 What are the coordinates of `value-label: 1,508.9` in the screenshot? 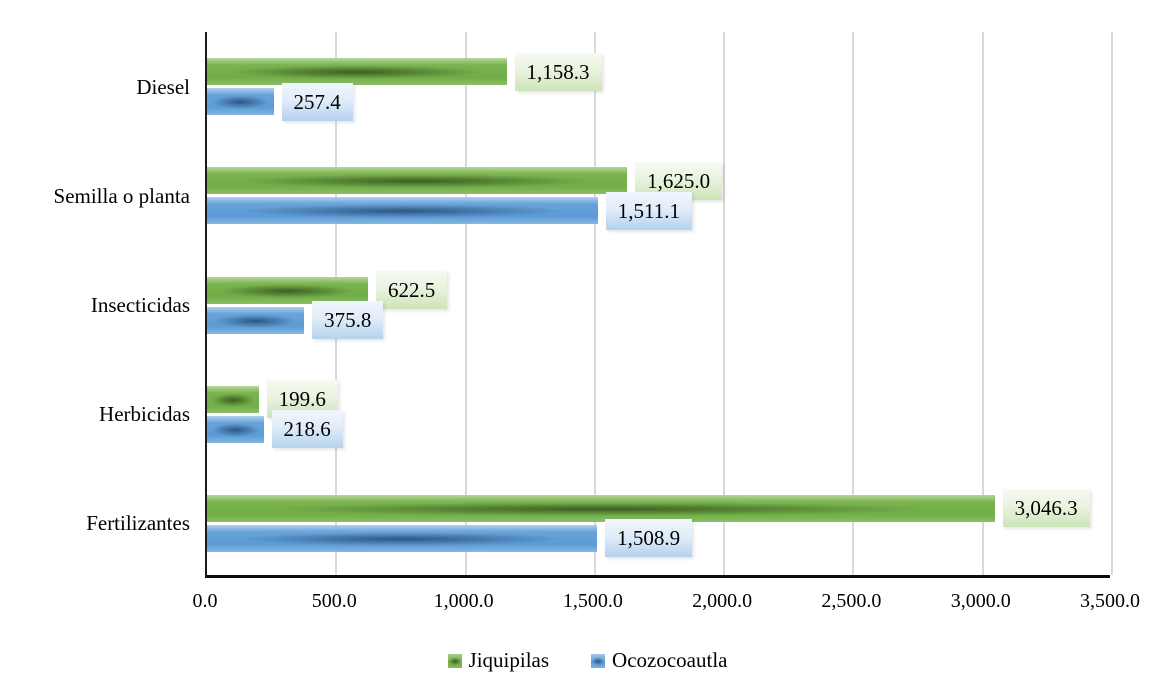 It's located at (649, 538).